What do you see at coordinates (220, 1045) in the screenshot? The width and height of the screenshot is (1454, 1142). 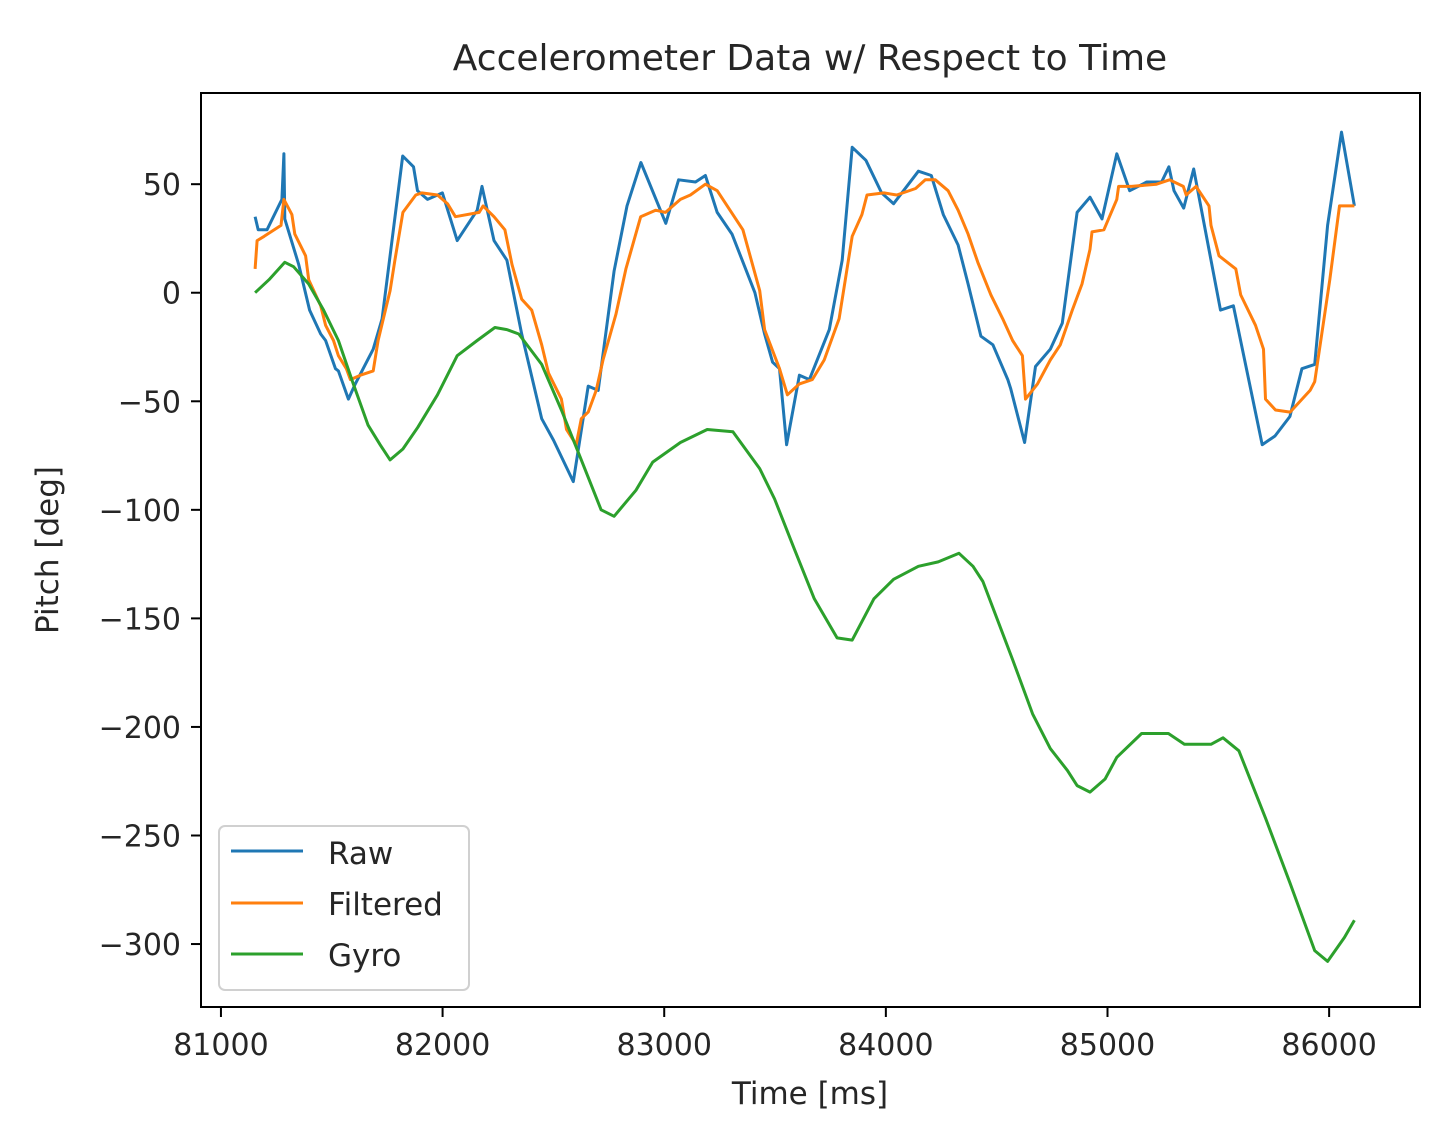 I see `x-tick-label: 81000` at bounding box center [220, 1045].